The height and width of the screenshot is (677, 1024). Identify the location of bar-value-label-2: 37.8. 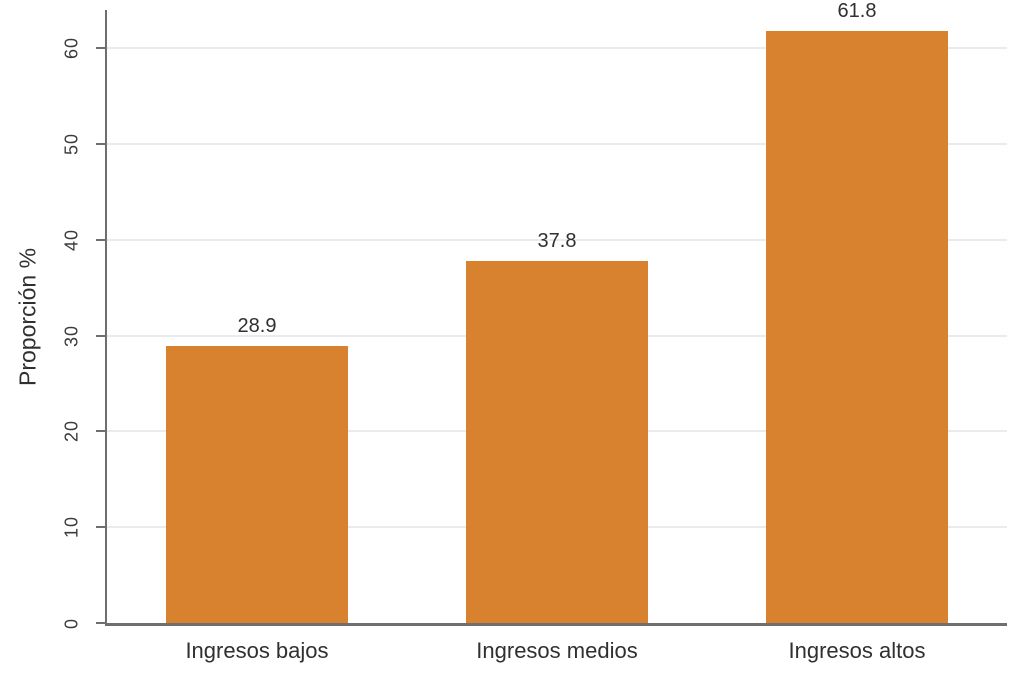
(557, 240).